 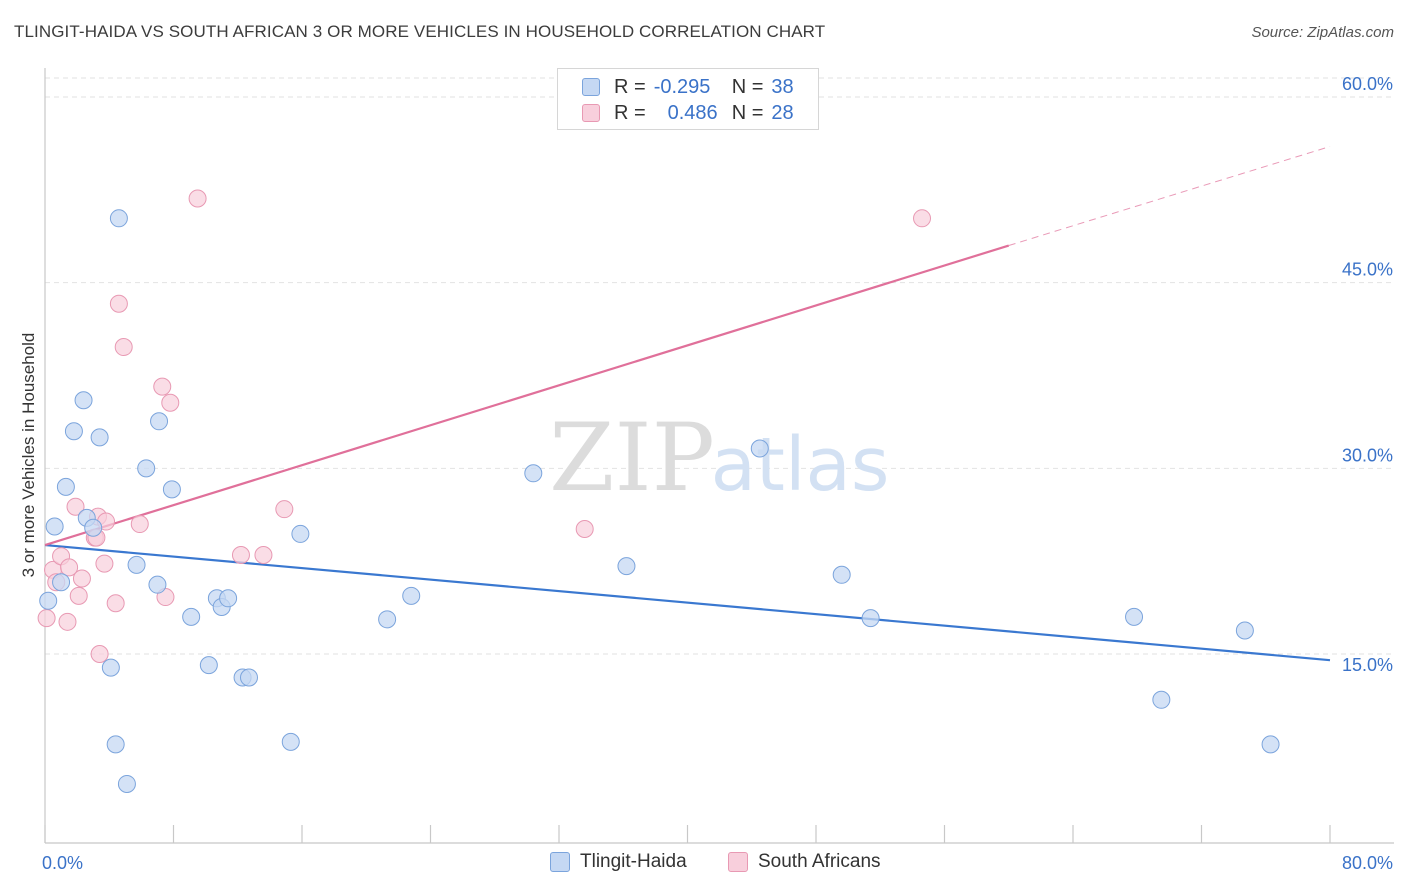 I want to click on legend-row-south-africans: R = 0.486 N = 28, so click(x=688, y=113).